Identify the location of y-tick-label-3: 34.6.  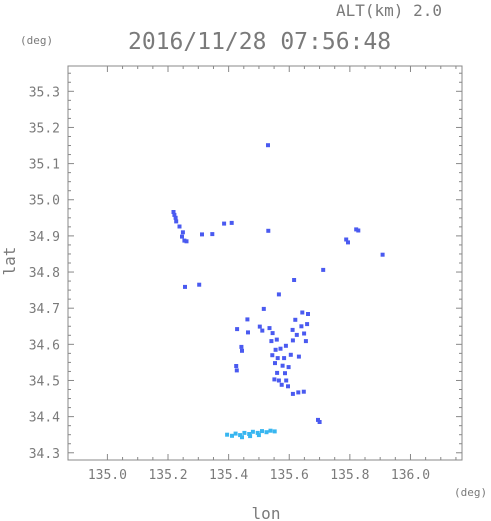
(44, 345).